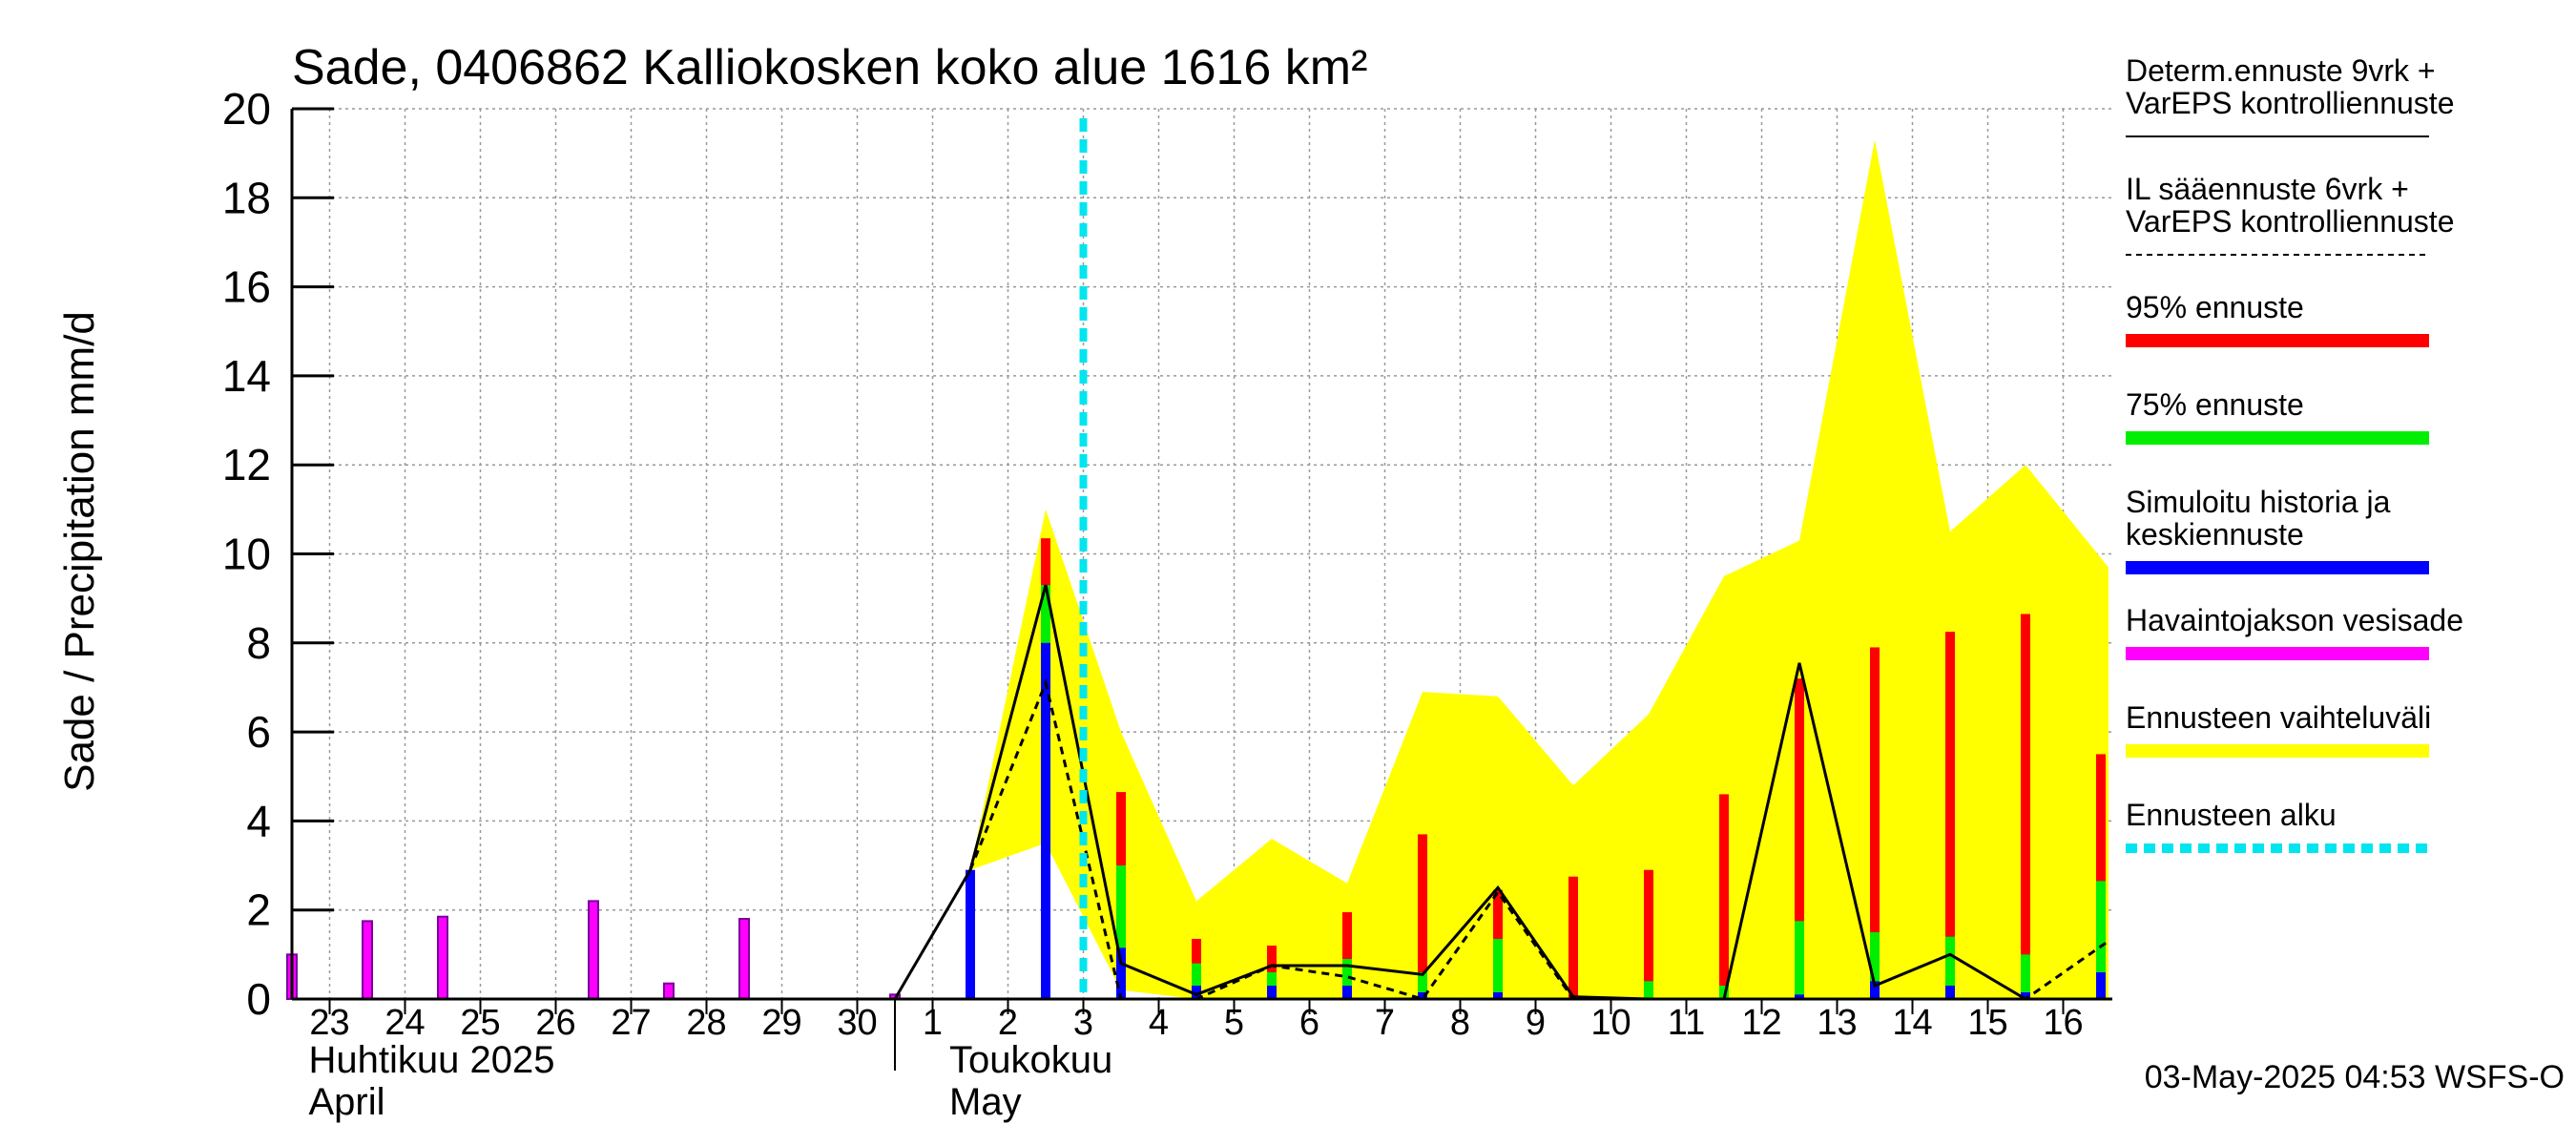 This screenshot has width=2576, height=1145. Describe the element at coordinates (1837, 1023) in the screenshot. I see `x-tick-label: 13` at that location.